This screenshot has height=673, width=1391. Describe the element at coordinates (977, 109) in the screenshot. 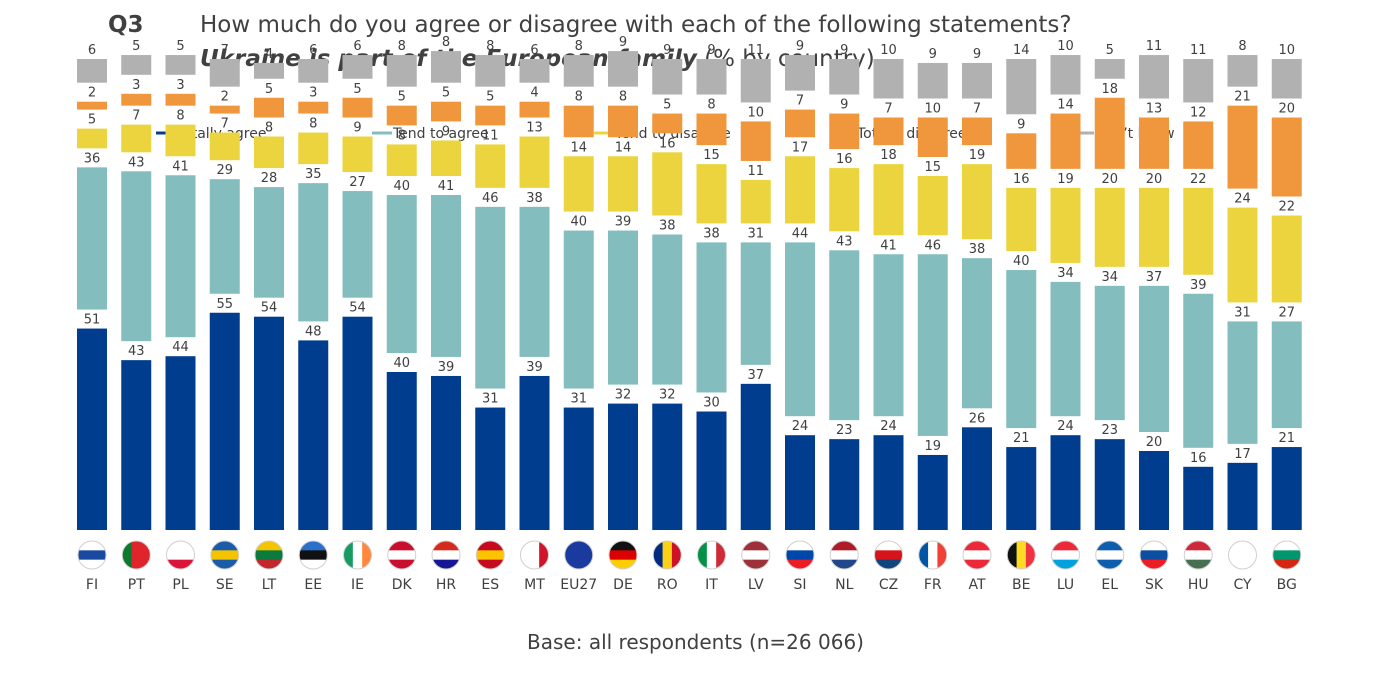

I see `data-label-AT-s3: 7` at that location.